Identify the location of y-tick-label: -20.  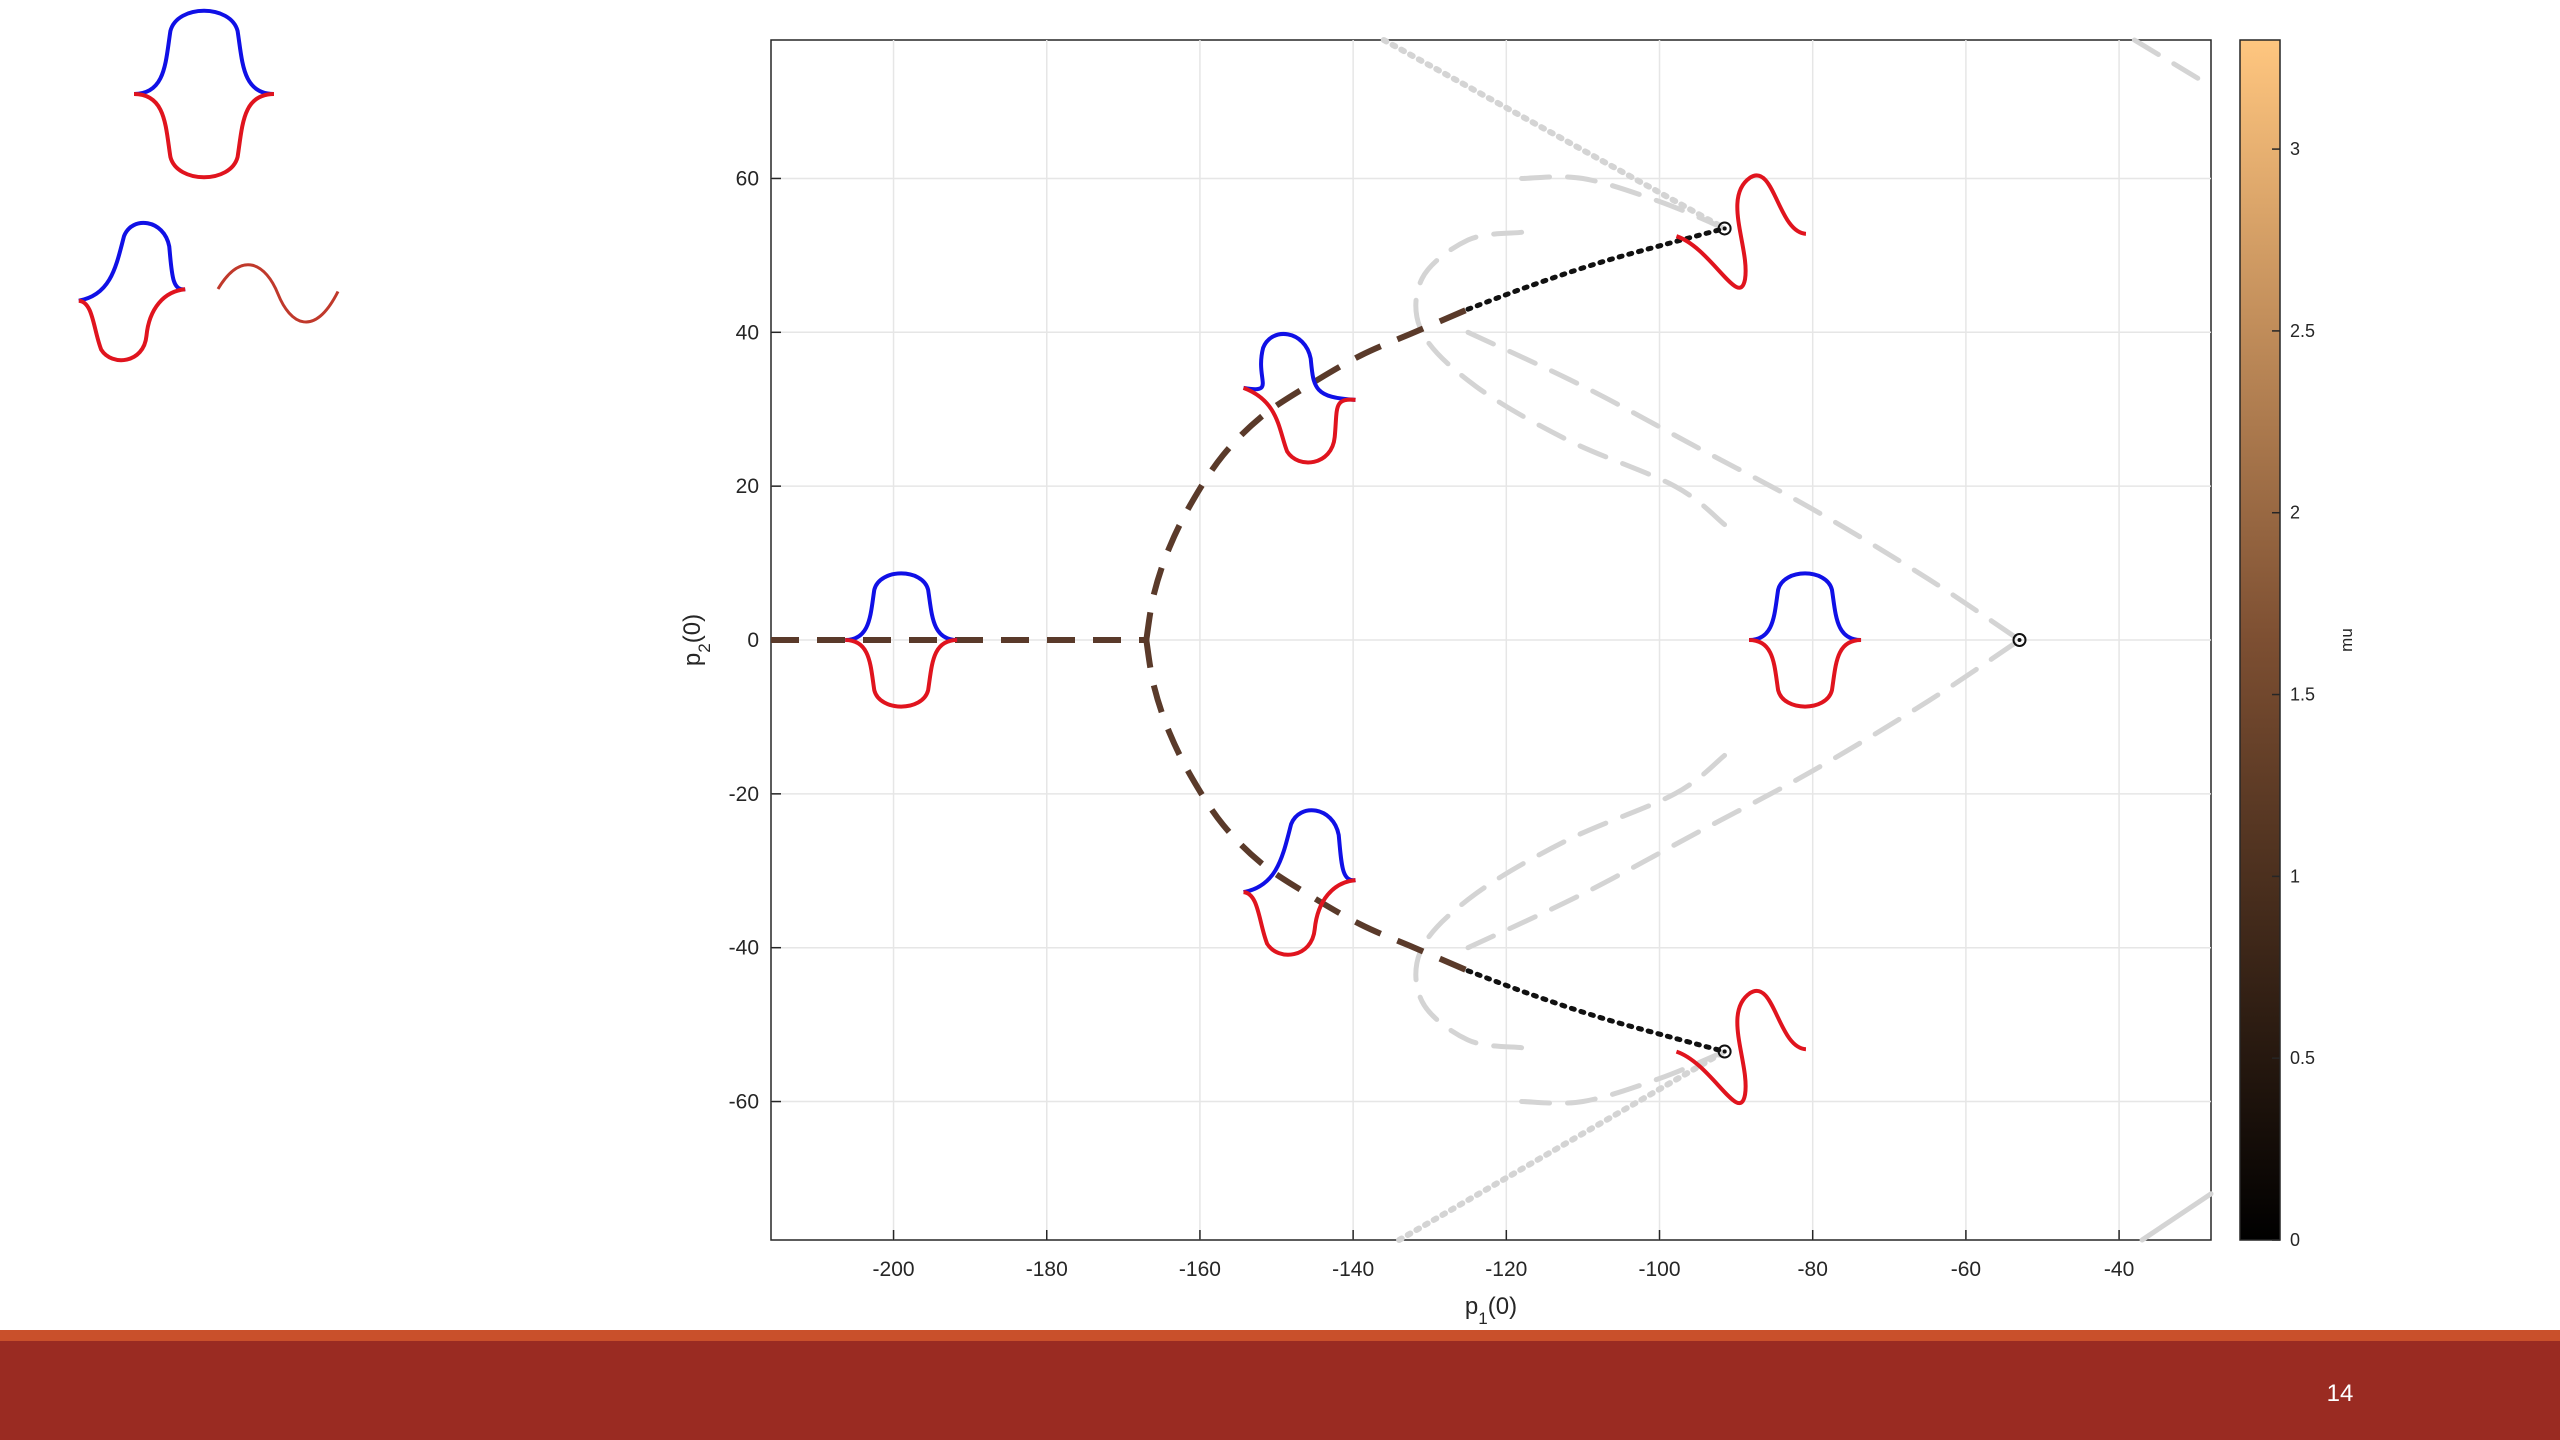
(744, 794).